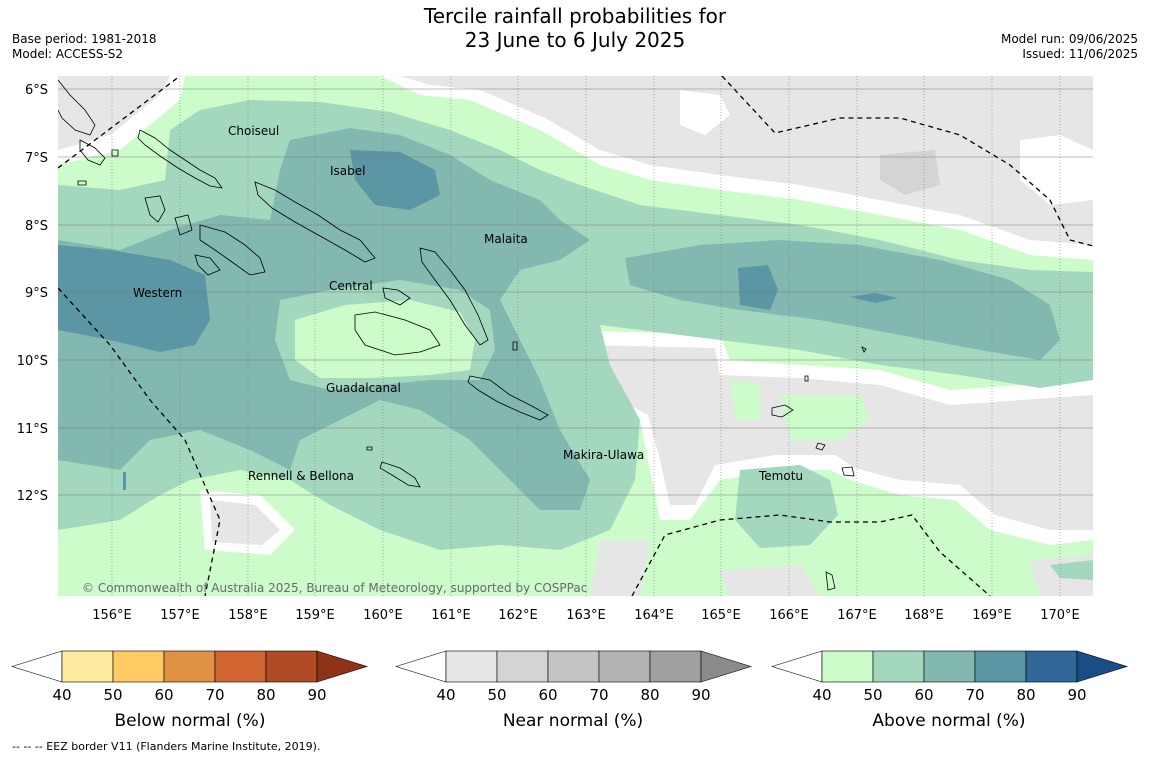  Describe the element at coordinates (301, 476) in the screenshot. I see `label-rennell: Rennell & Bellona` at that location.